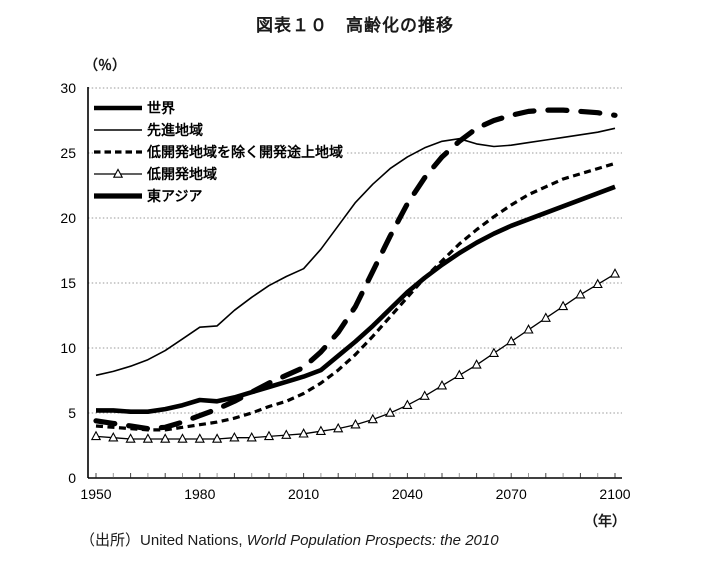 This screenshot has width=710, height=563. Describe the element at coordinates (245, 152) in the screenshot. I see `legend-label-developing-excluding-least-developed: 低開発地域を除く開発途上地域` at that location.